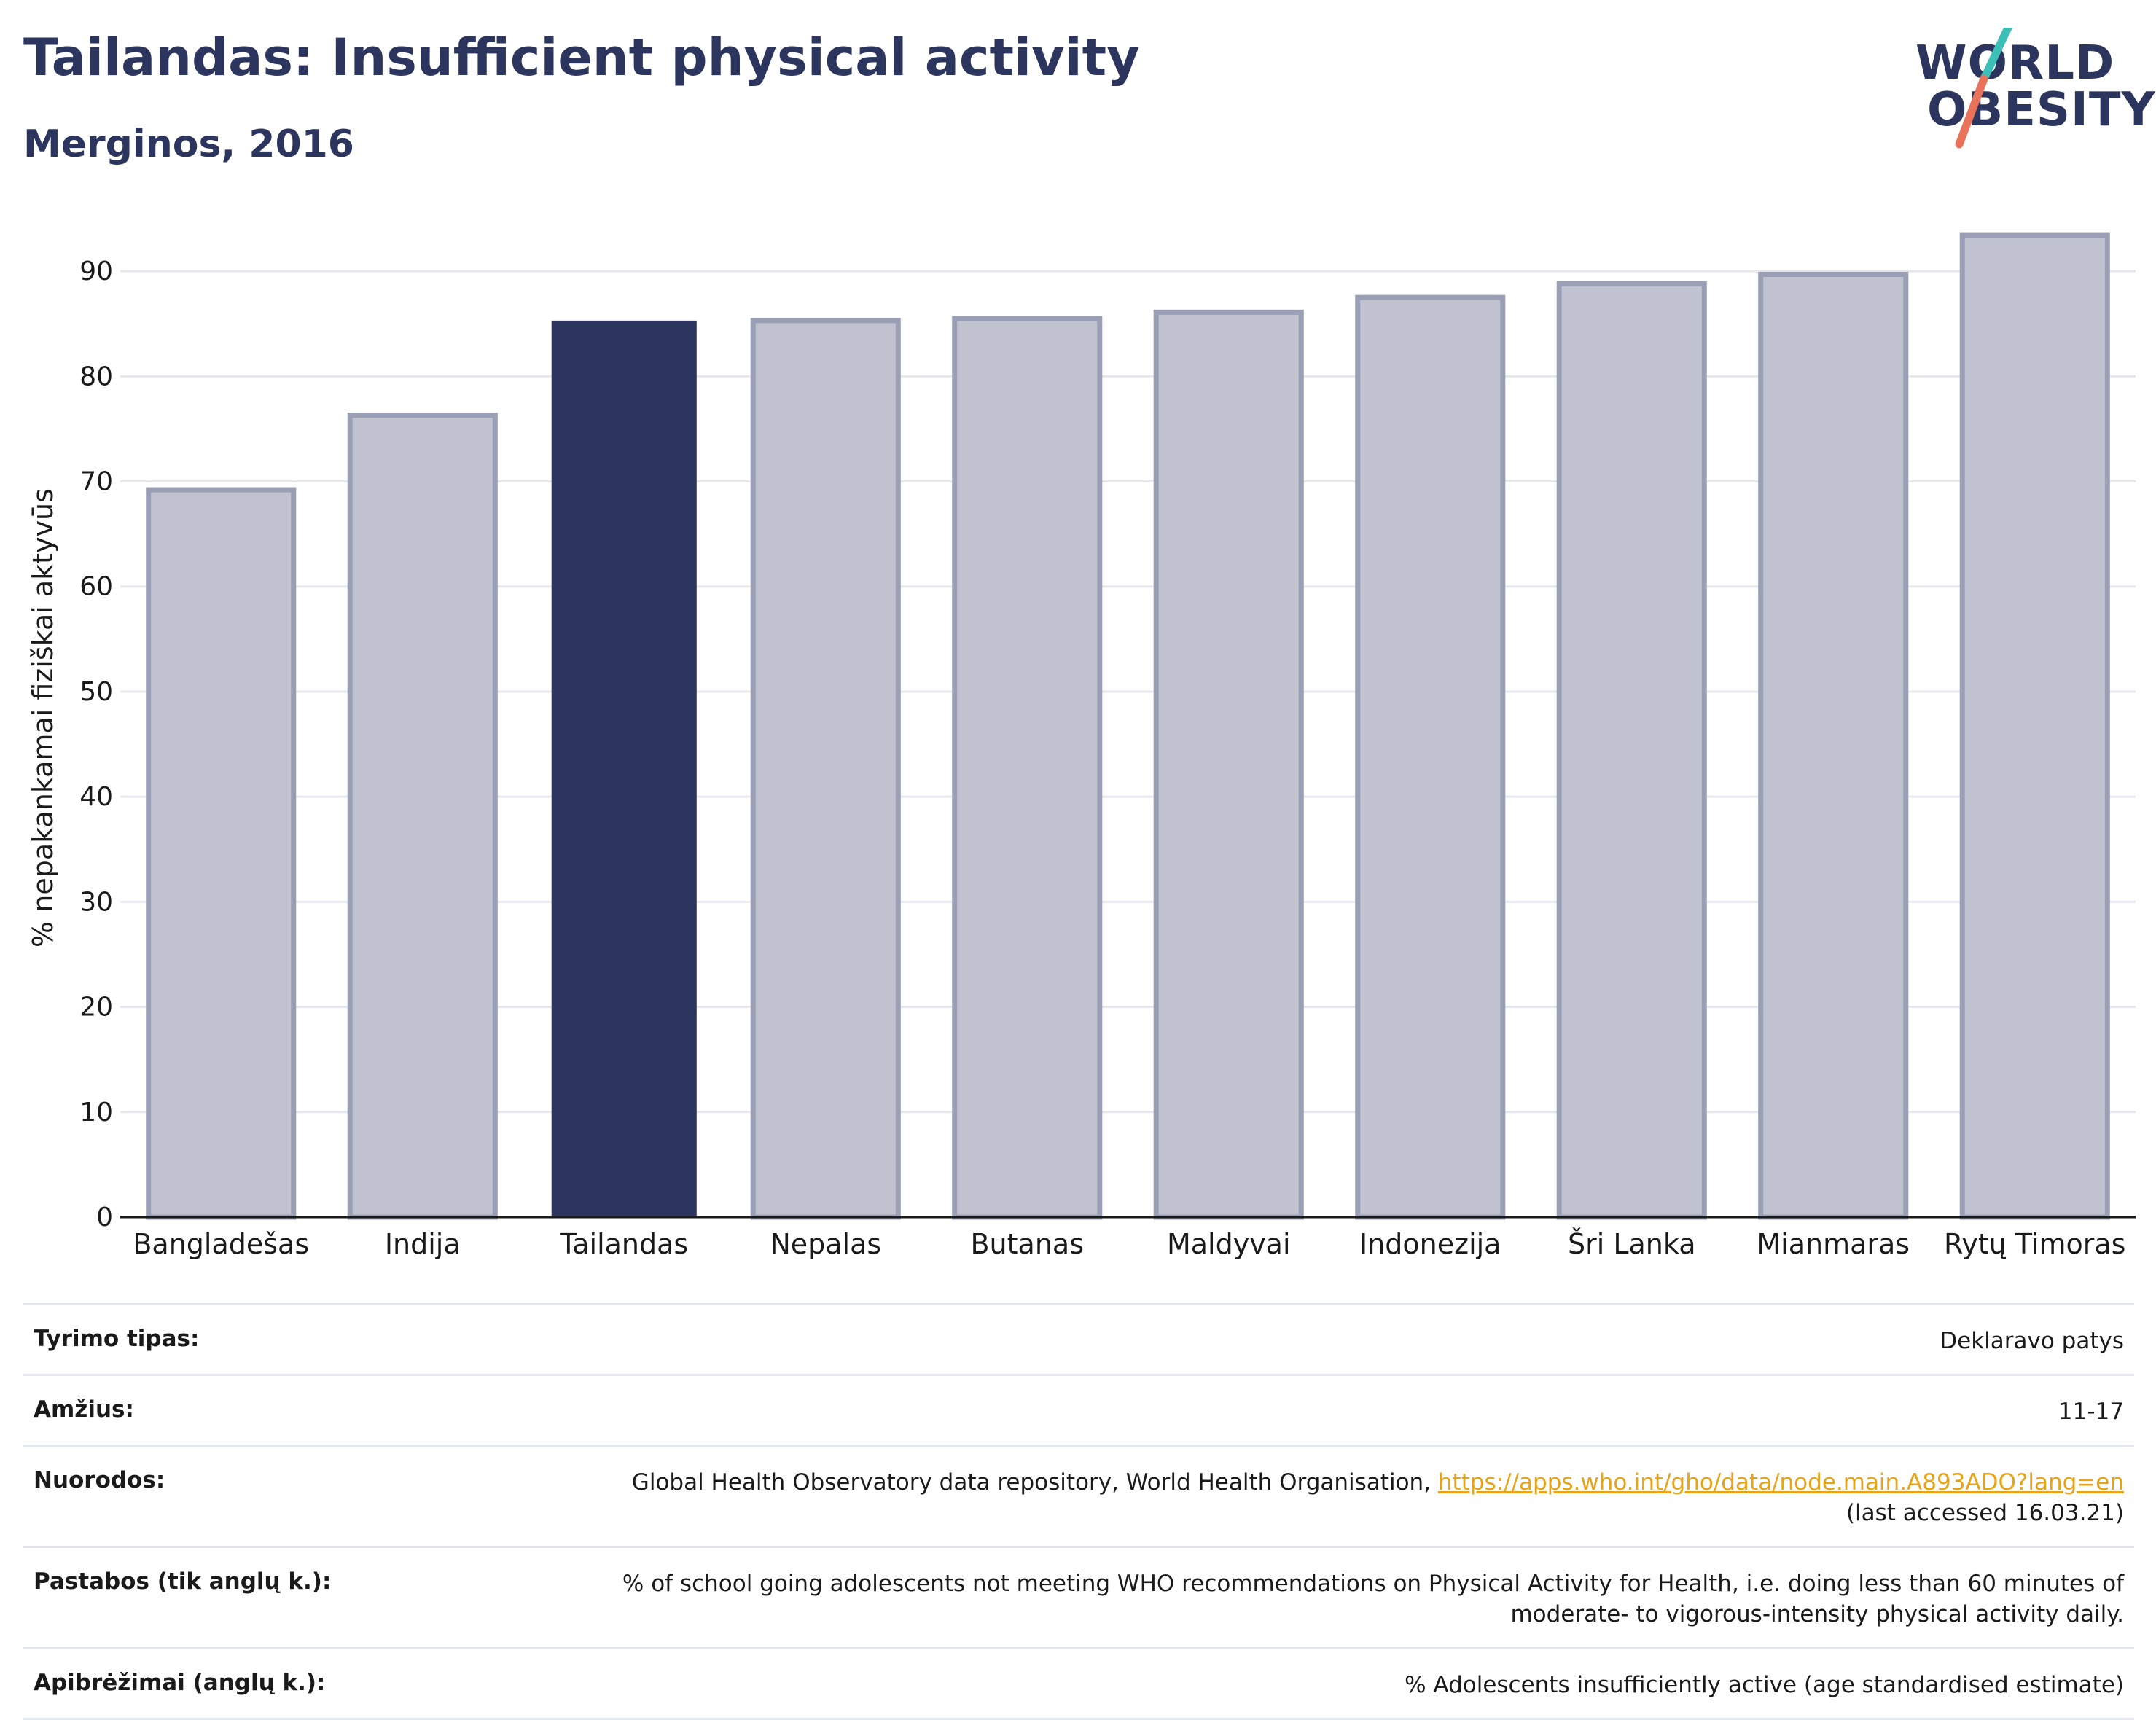 The image size is (2156, 1720). What do you see at coordinates (1079, 1338) in the screenshot?
I see `info-row-survey-type: Tyrimo tipas: Deklaravo patys` at bounding box center [1079, 1338].